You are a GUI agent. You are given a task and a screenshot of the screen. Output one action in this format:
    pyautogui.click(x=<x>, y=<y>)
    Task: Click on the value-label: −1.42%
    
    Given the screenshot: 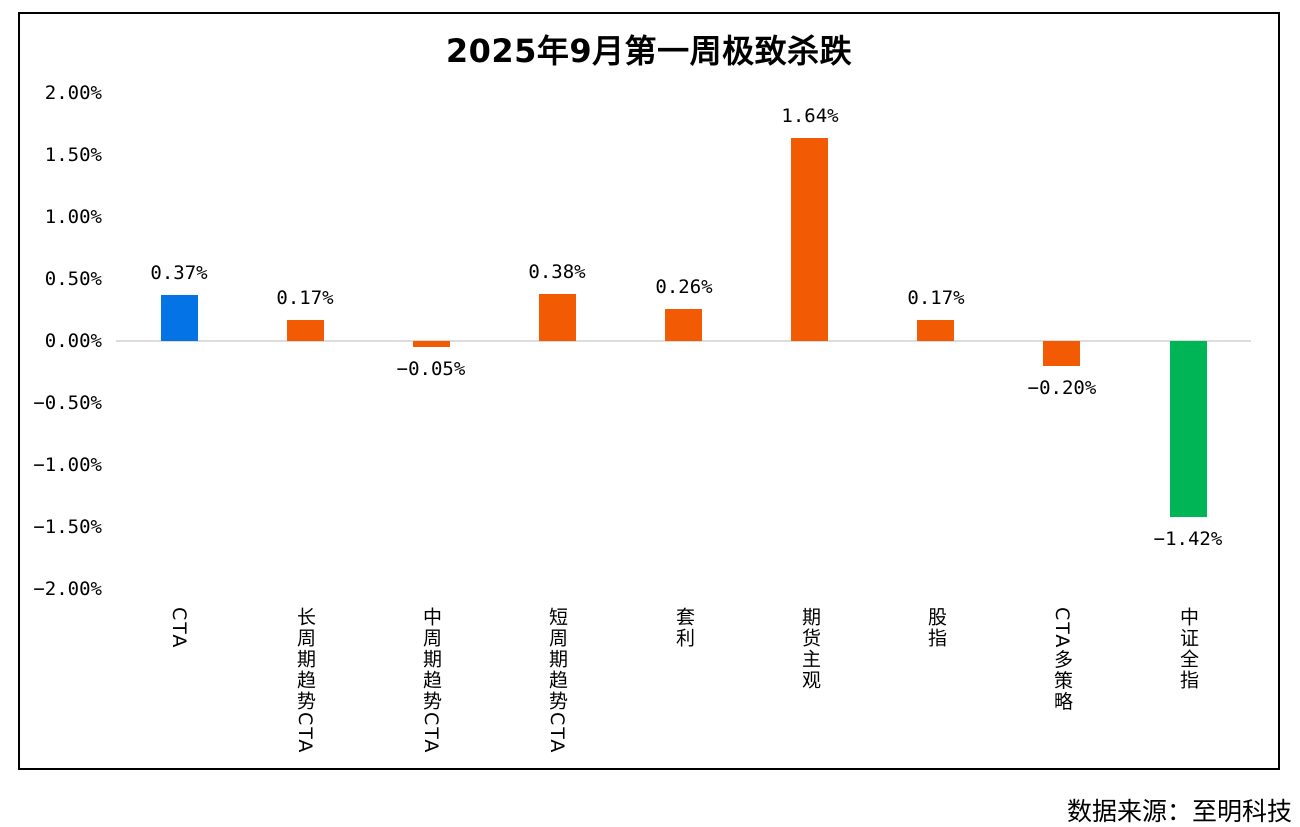 What is the action you would take?
    pyautogui.click(x=1188, y=539)
    